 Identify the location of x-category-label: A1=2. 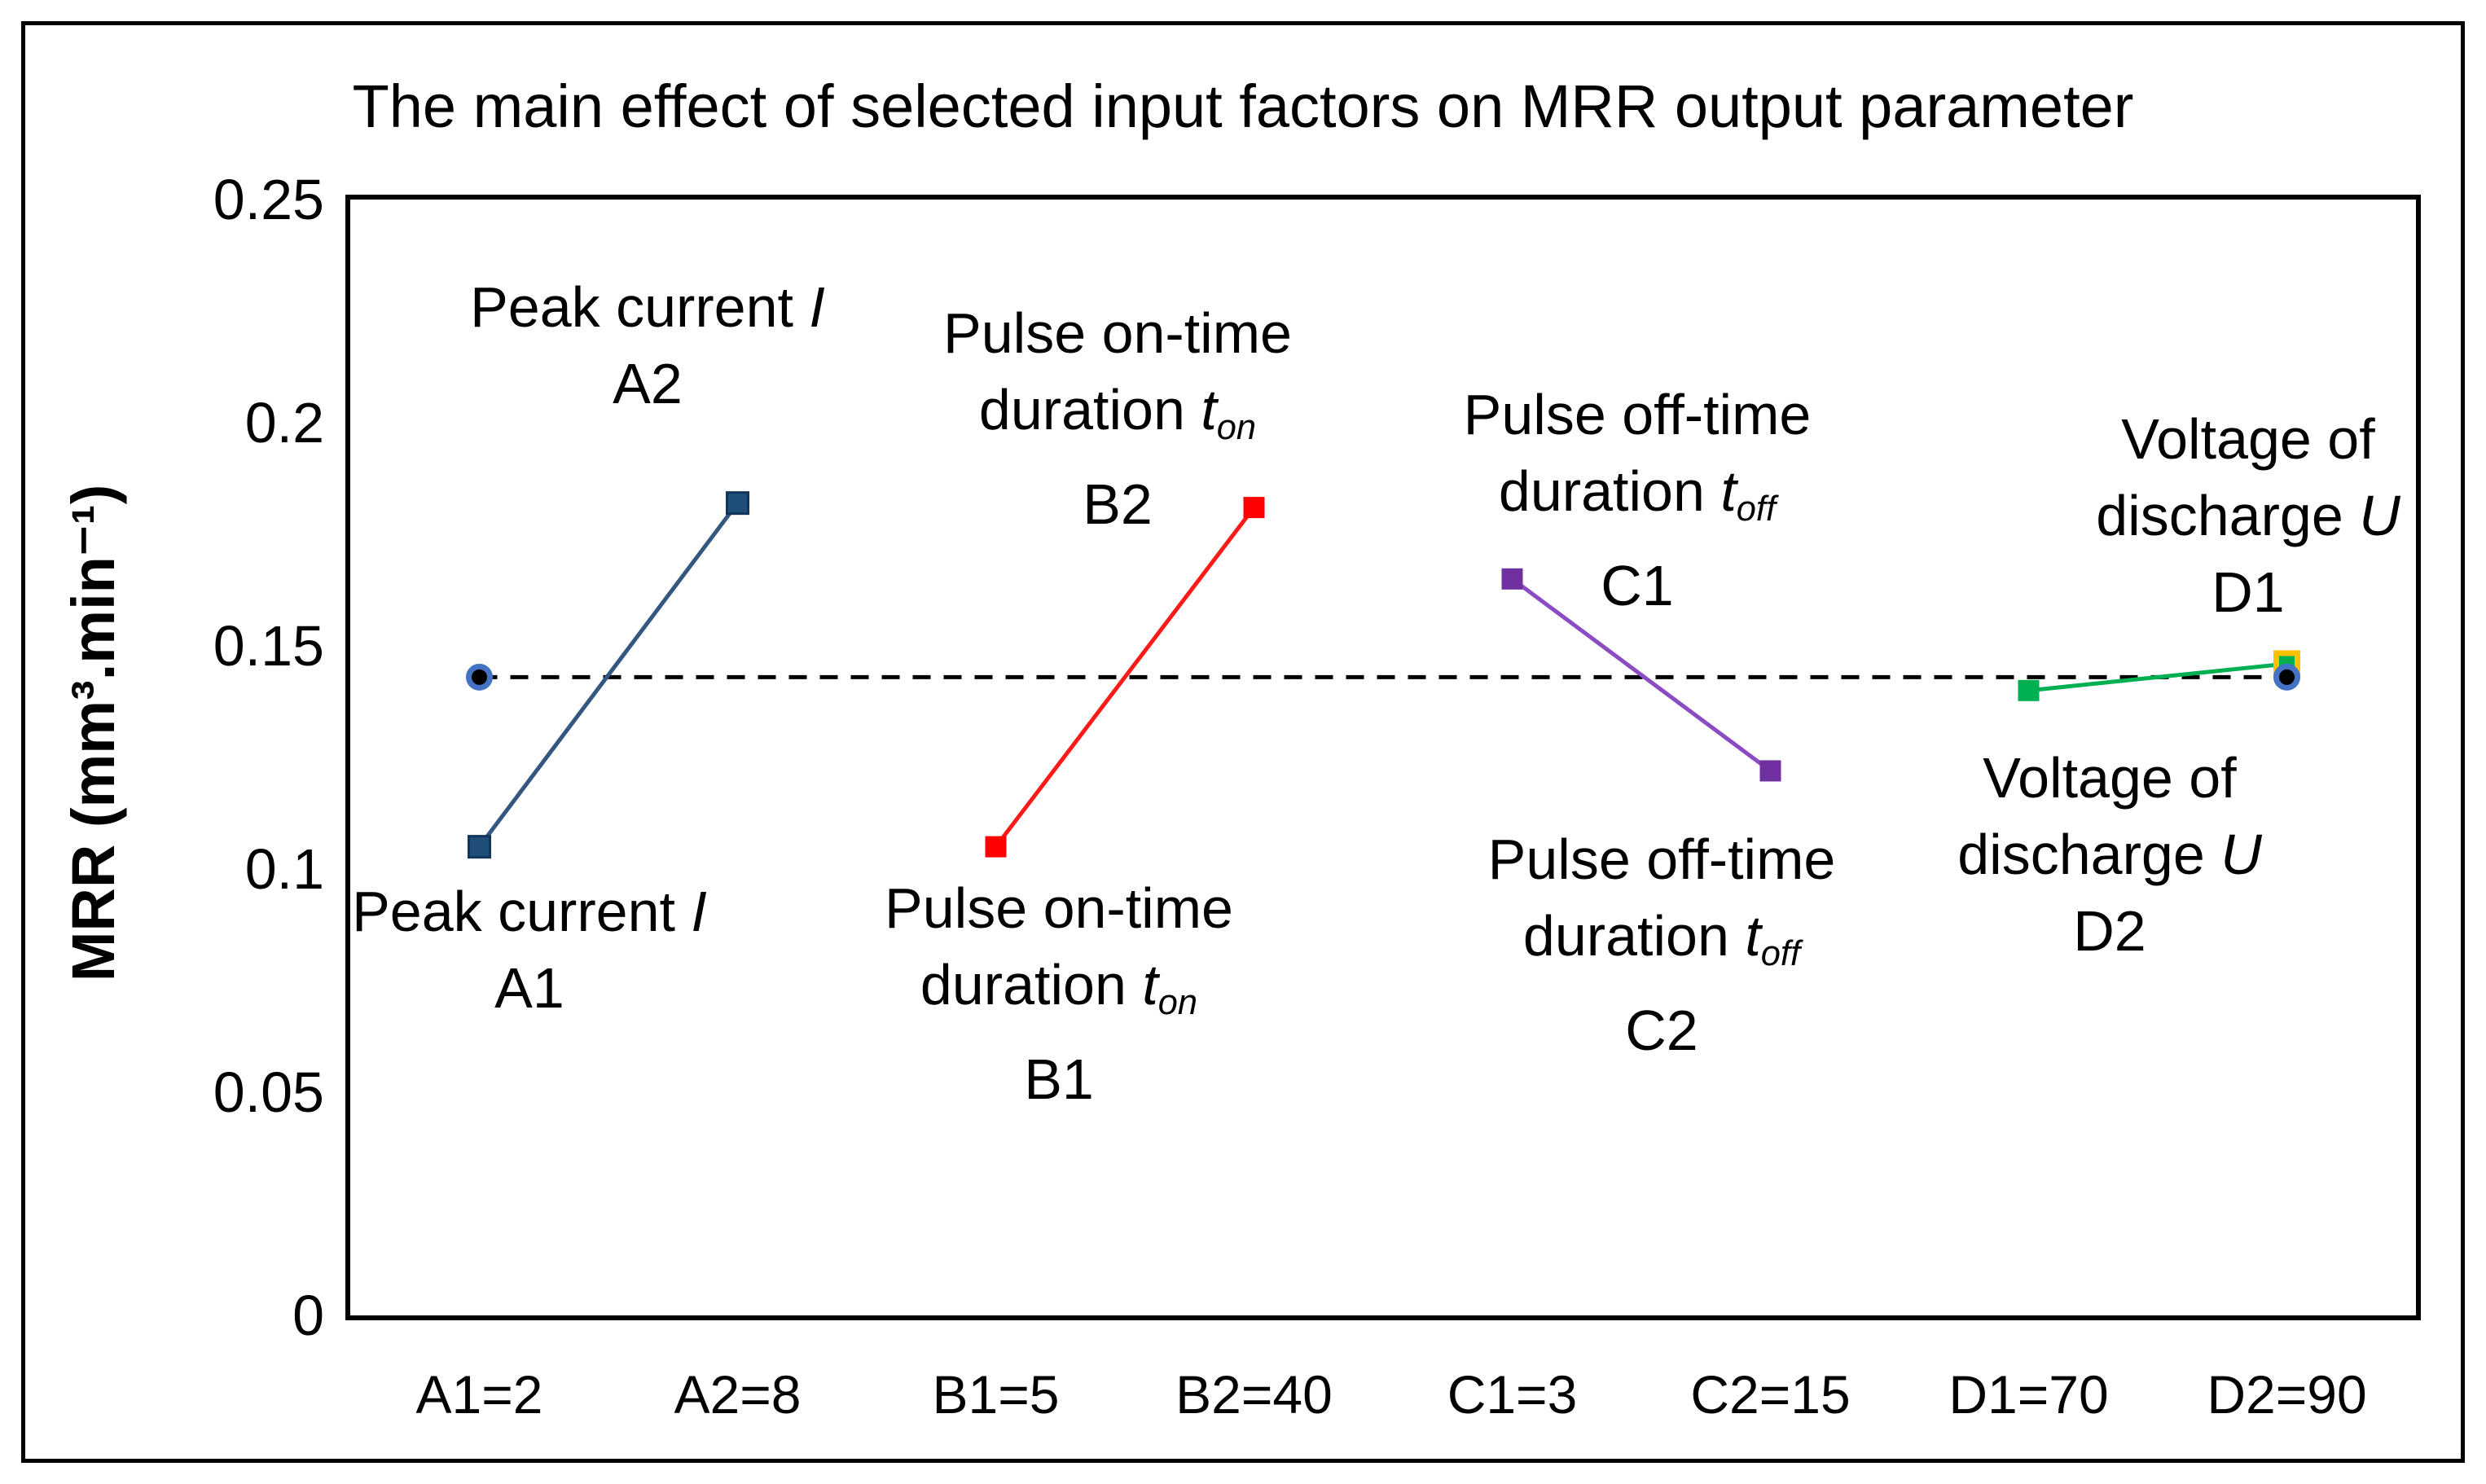
(479, 1394).